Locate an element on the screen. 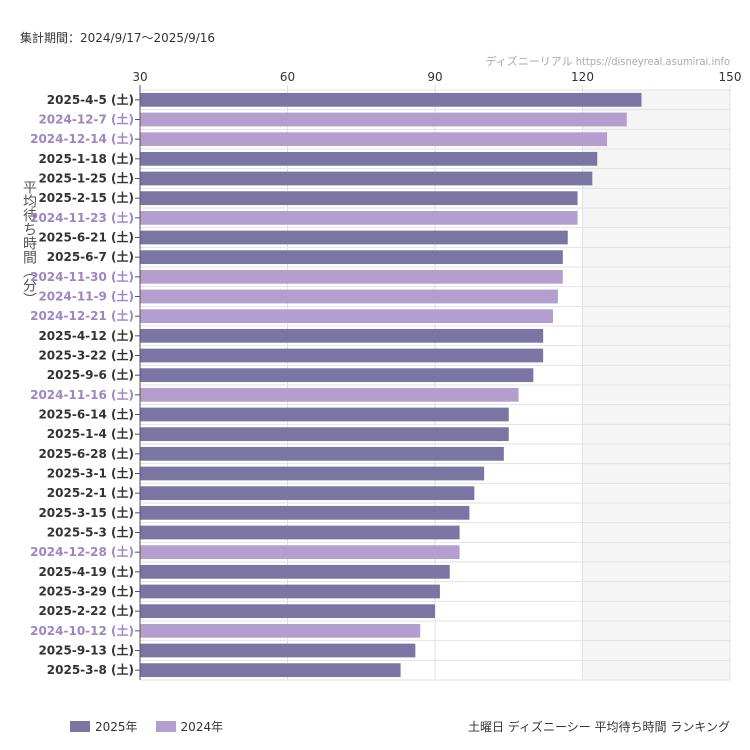 The width and height of the screenshot is (750, 750). category-label: 2024-12-7 (土) is located at coordinates (86, 119).